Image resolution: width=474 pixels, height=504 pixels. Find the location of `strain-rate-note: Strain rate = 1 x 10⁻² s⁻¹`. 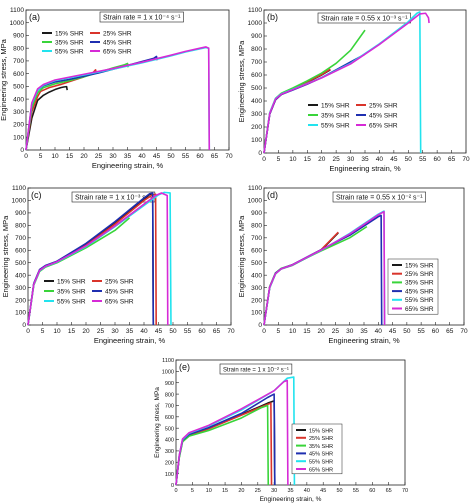

strain-rate-note: Strain rate = 1 x 10⁻² s⁻¹ is located at coordinates (256, 371).